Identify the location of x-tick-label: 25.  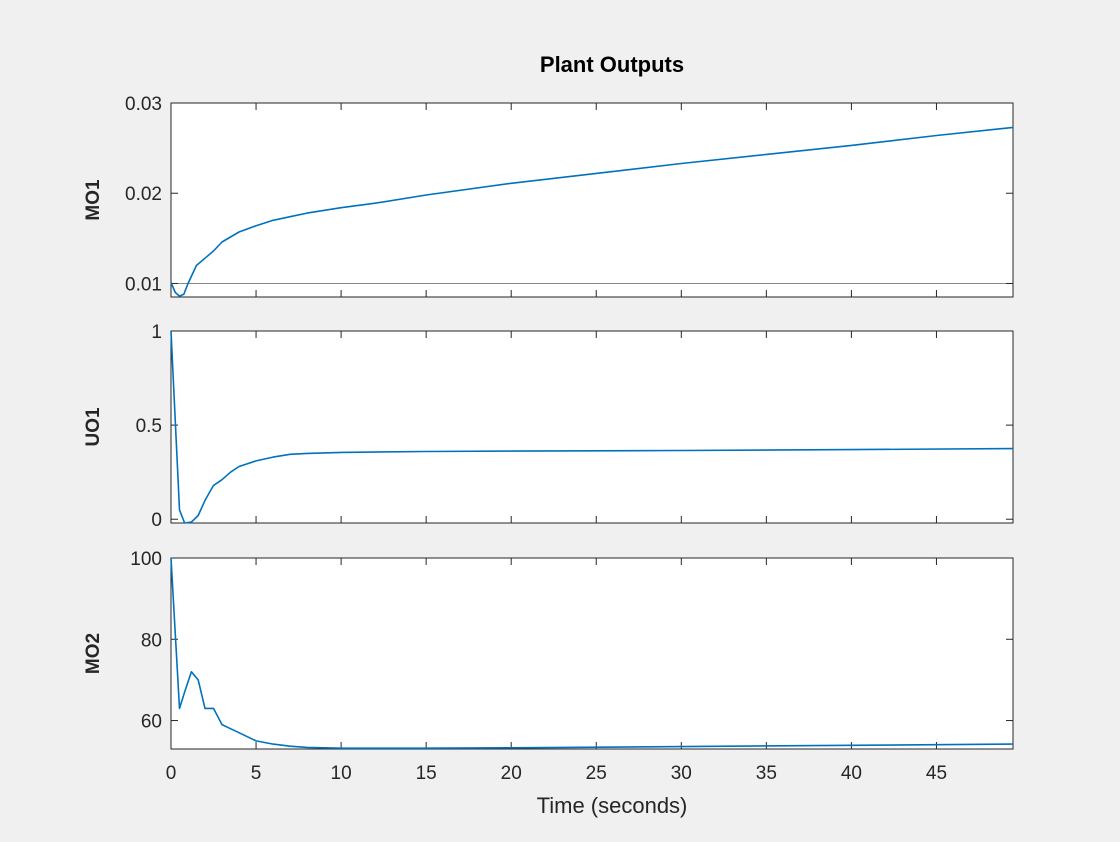
(596, 773).